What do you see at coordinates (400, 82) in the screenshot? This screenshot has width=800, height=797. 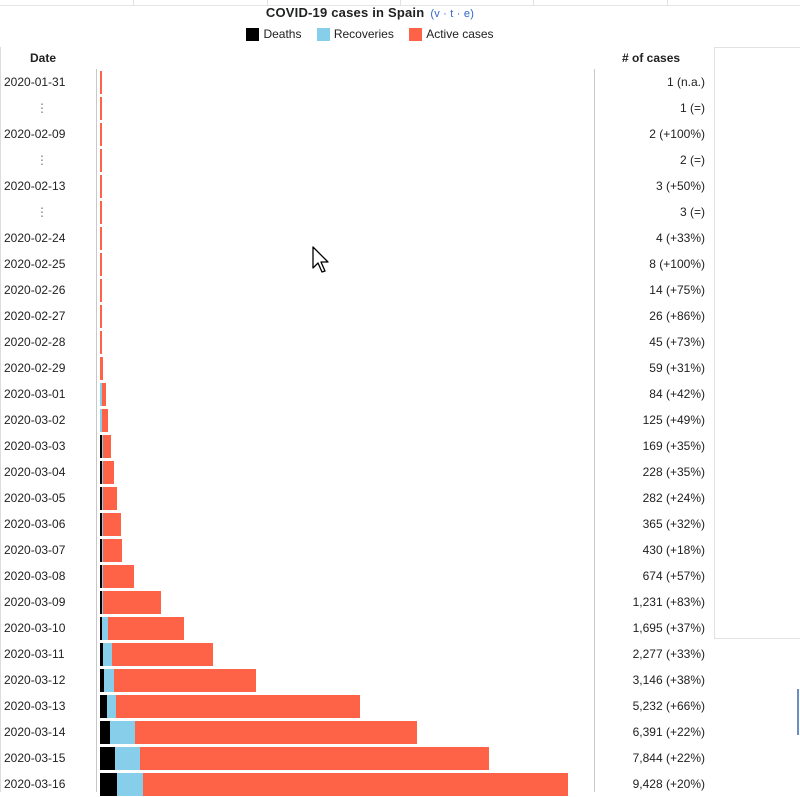 I see `table-row: 2020-01-31 1 (n.a.)` at bounding box center [400, 82].